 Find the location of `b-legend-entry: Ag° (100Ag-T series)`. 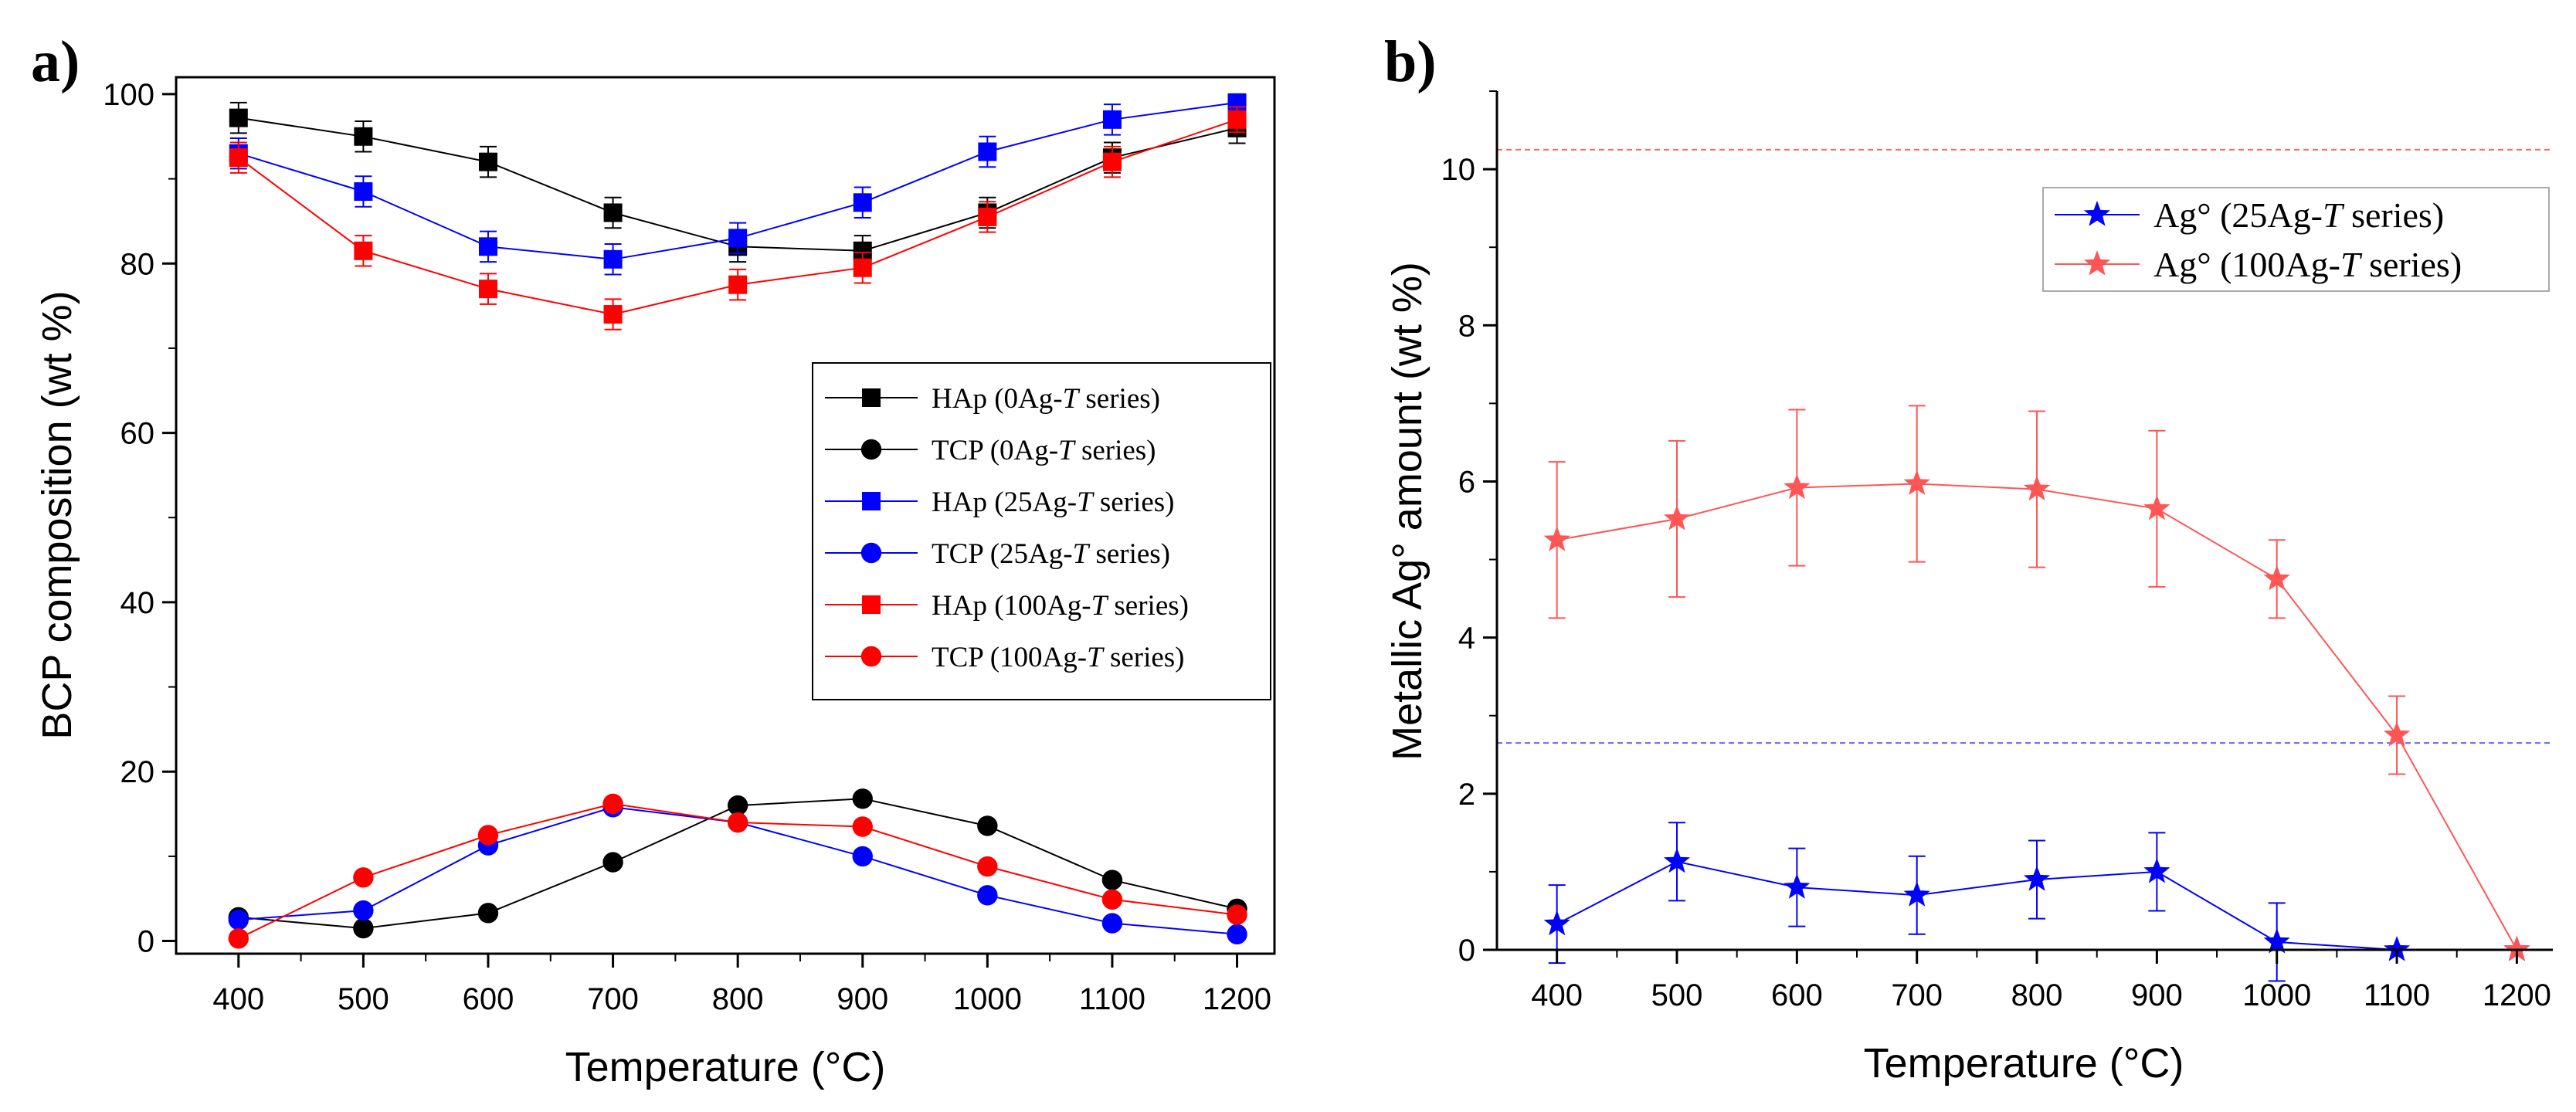

b-legend-entry: Ag° (100Ag-T series) is located at coordinates (2307, 264).